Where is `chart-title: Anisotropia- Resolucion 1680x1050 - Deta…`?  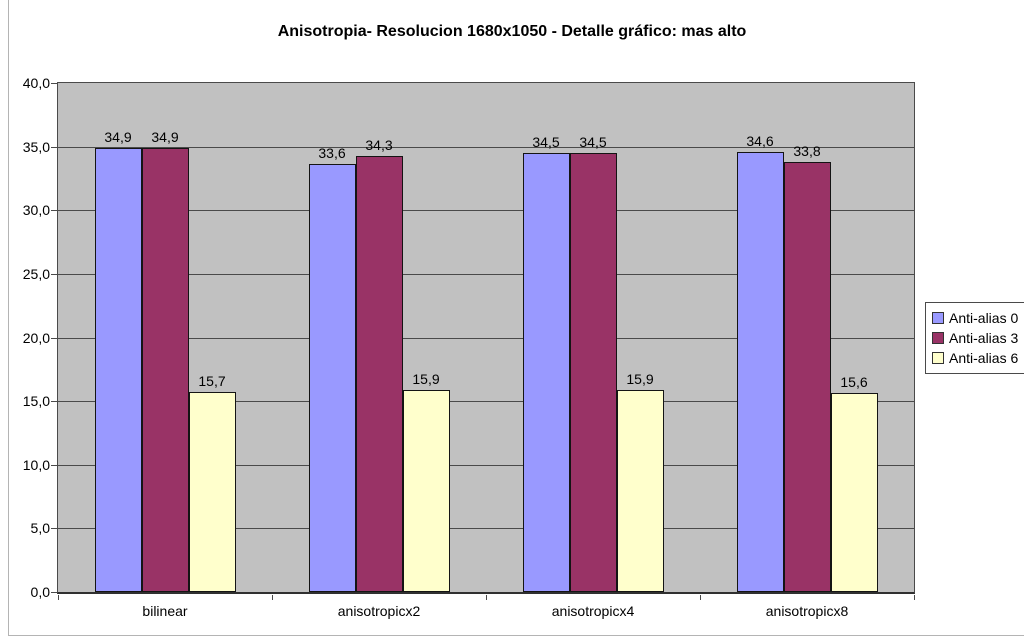
chart-title: Anisotropia- Resolucion 1680x1050 - Deta… is located at coordinates (512, 31).